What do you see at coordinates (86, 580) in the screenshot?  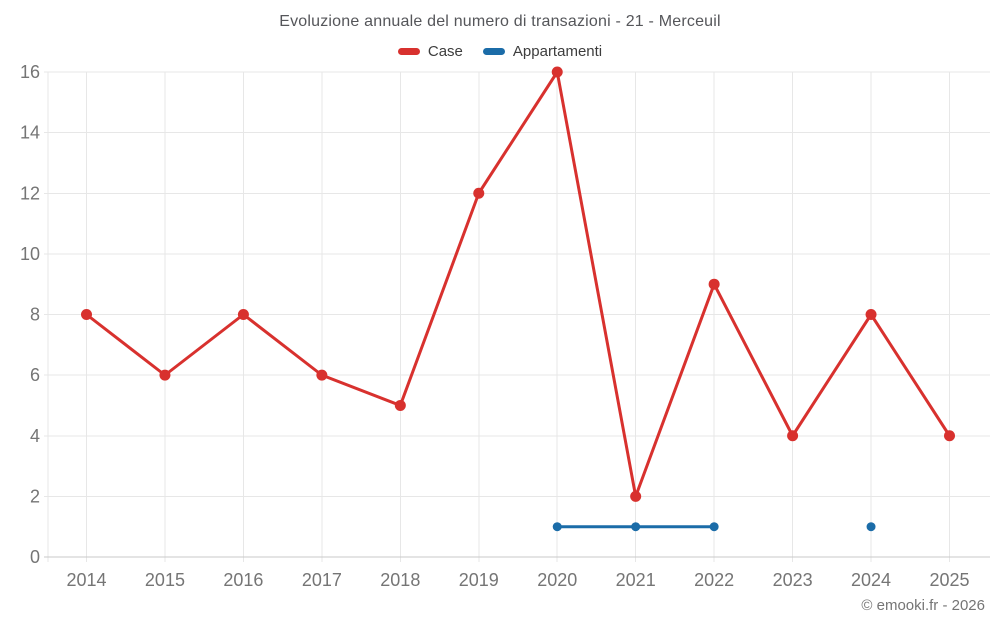 I see `x-tick-label-2014: 2014` at bounding box center [86, 580].